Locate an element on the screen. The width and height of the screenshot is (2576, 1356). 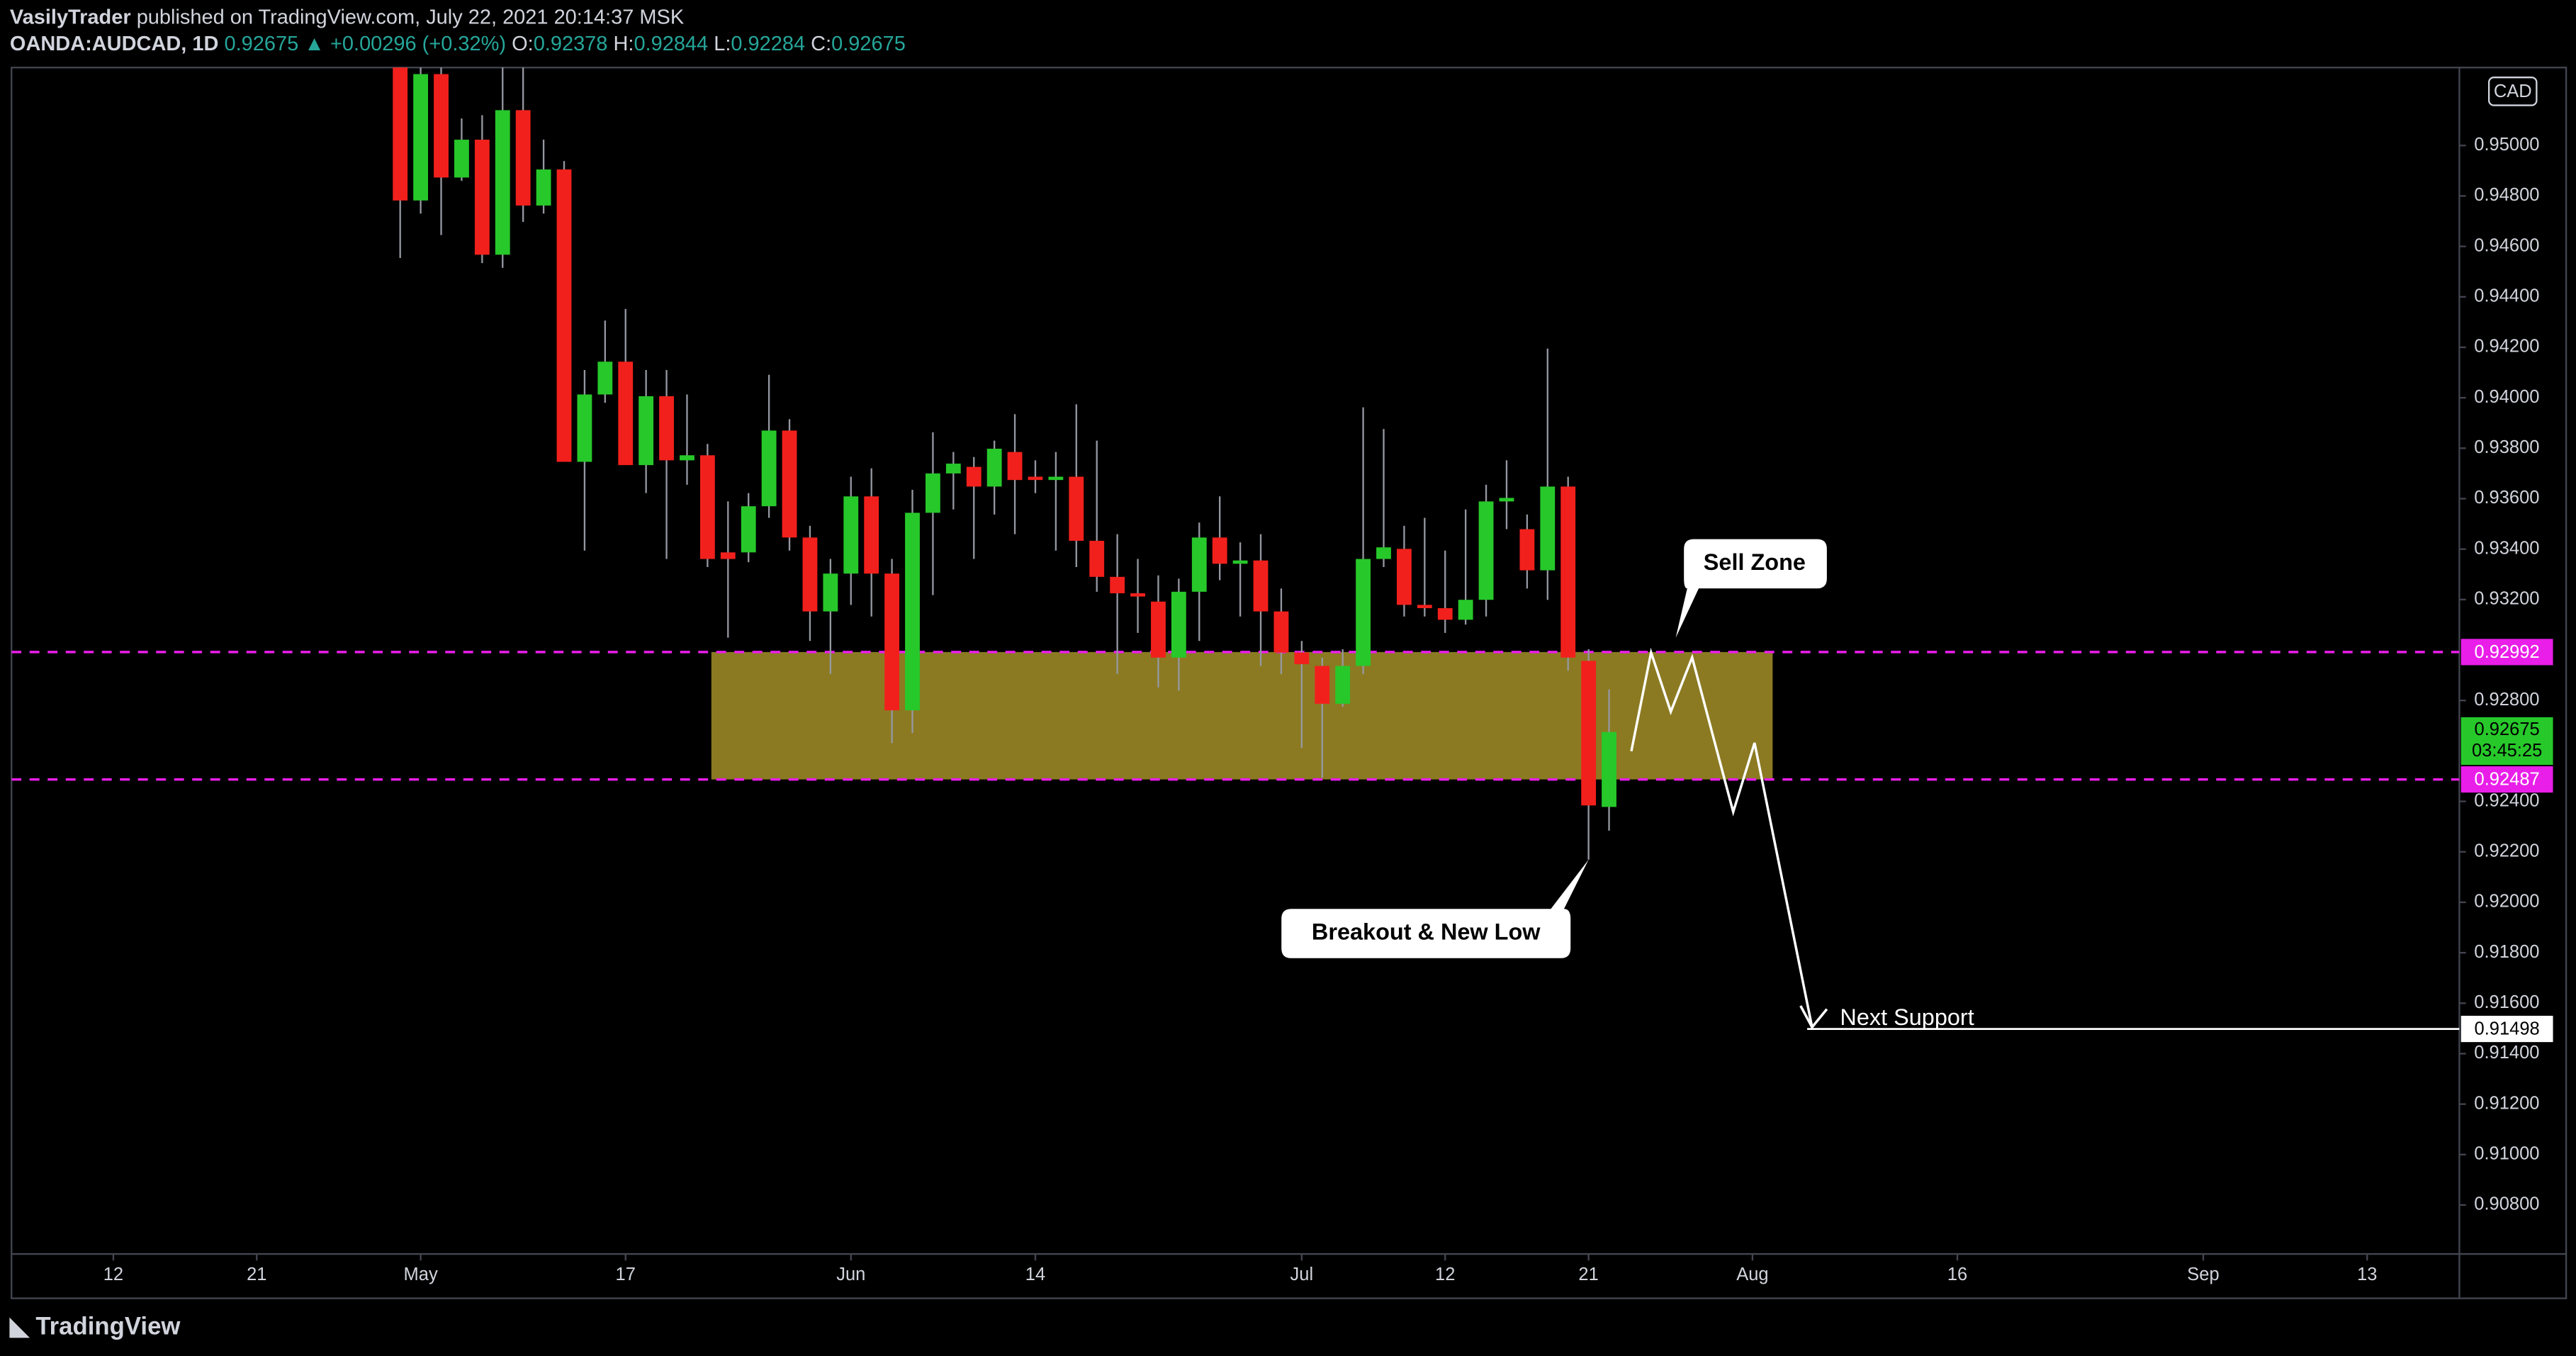
brand: ◣ TradingView is located at coordinates (95, 1326).